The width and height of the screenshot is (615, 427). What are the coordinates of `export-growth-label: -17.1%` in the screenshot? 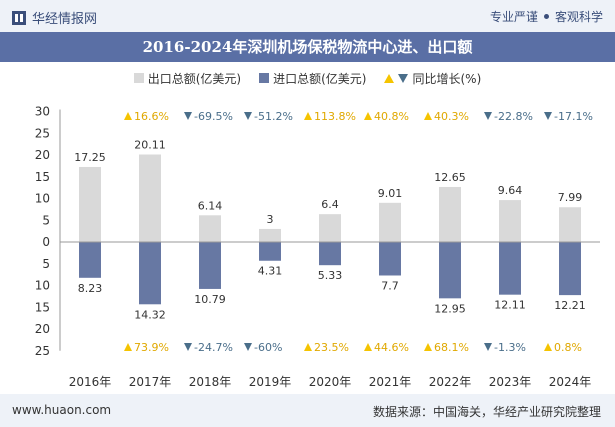 It's located at (573, 116).